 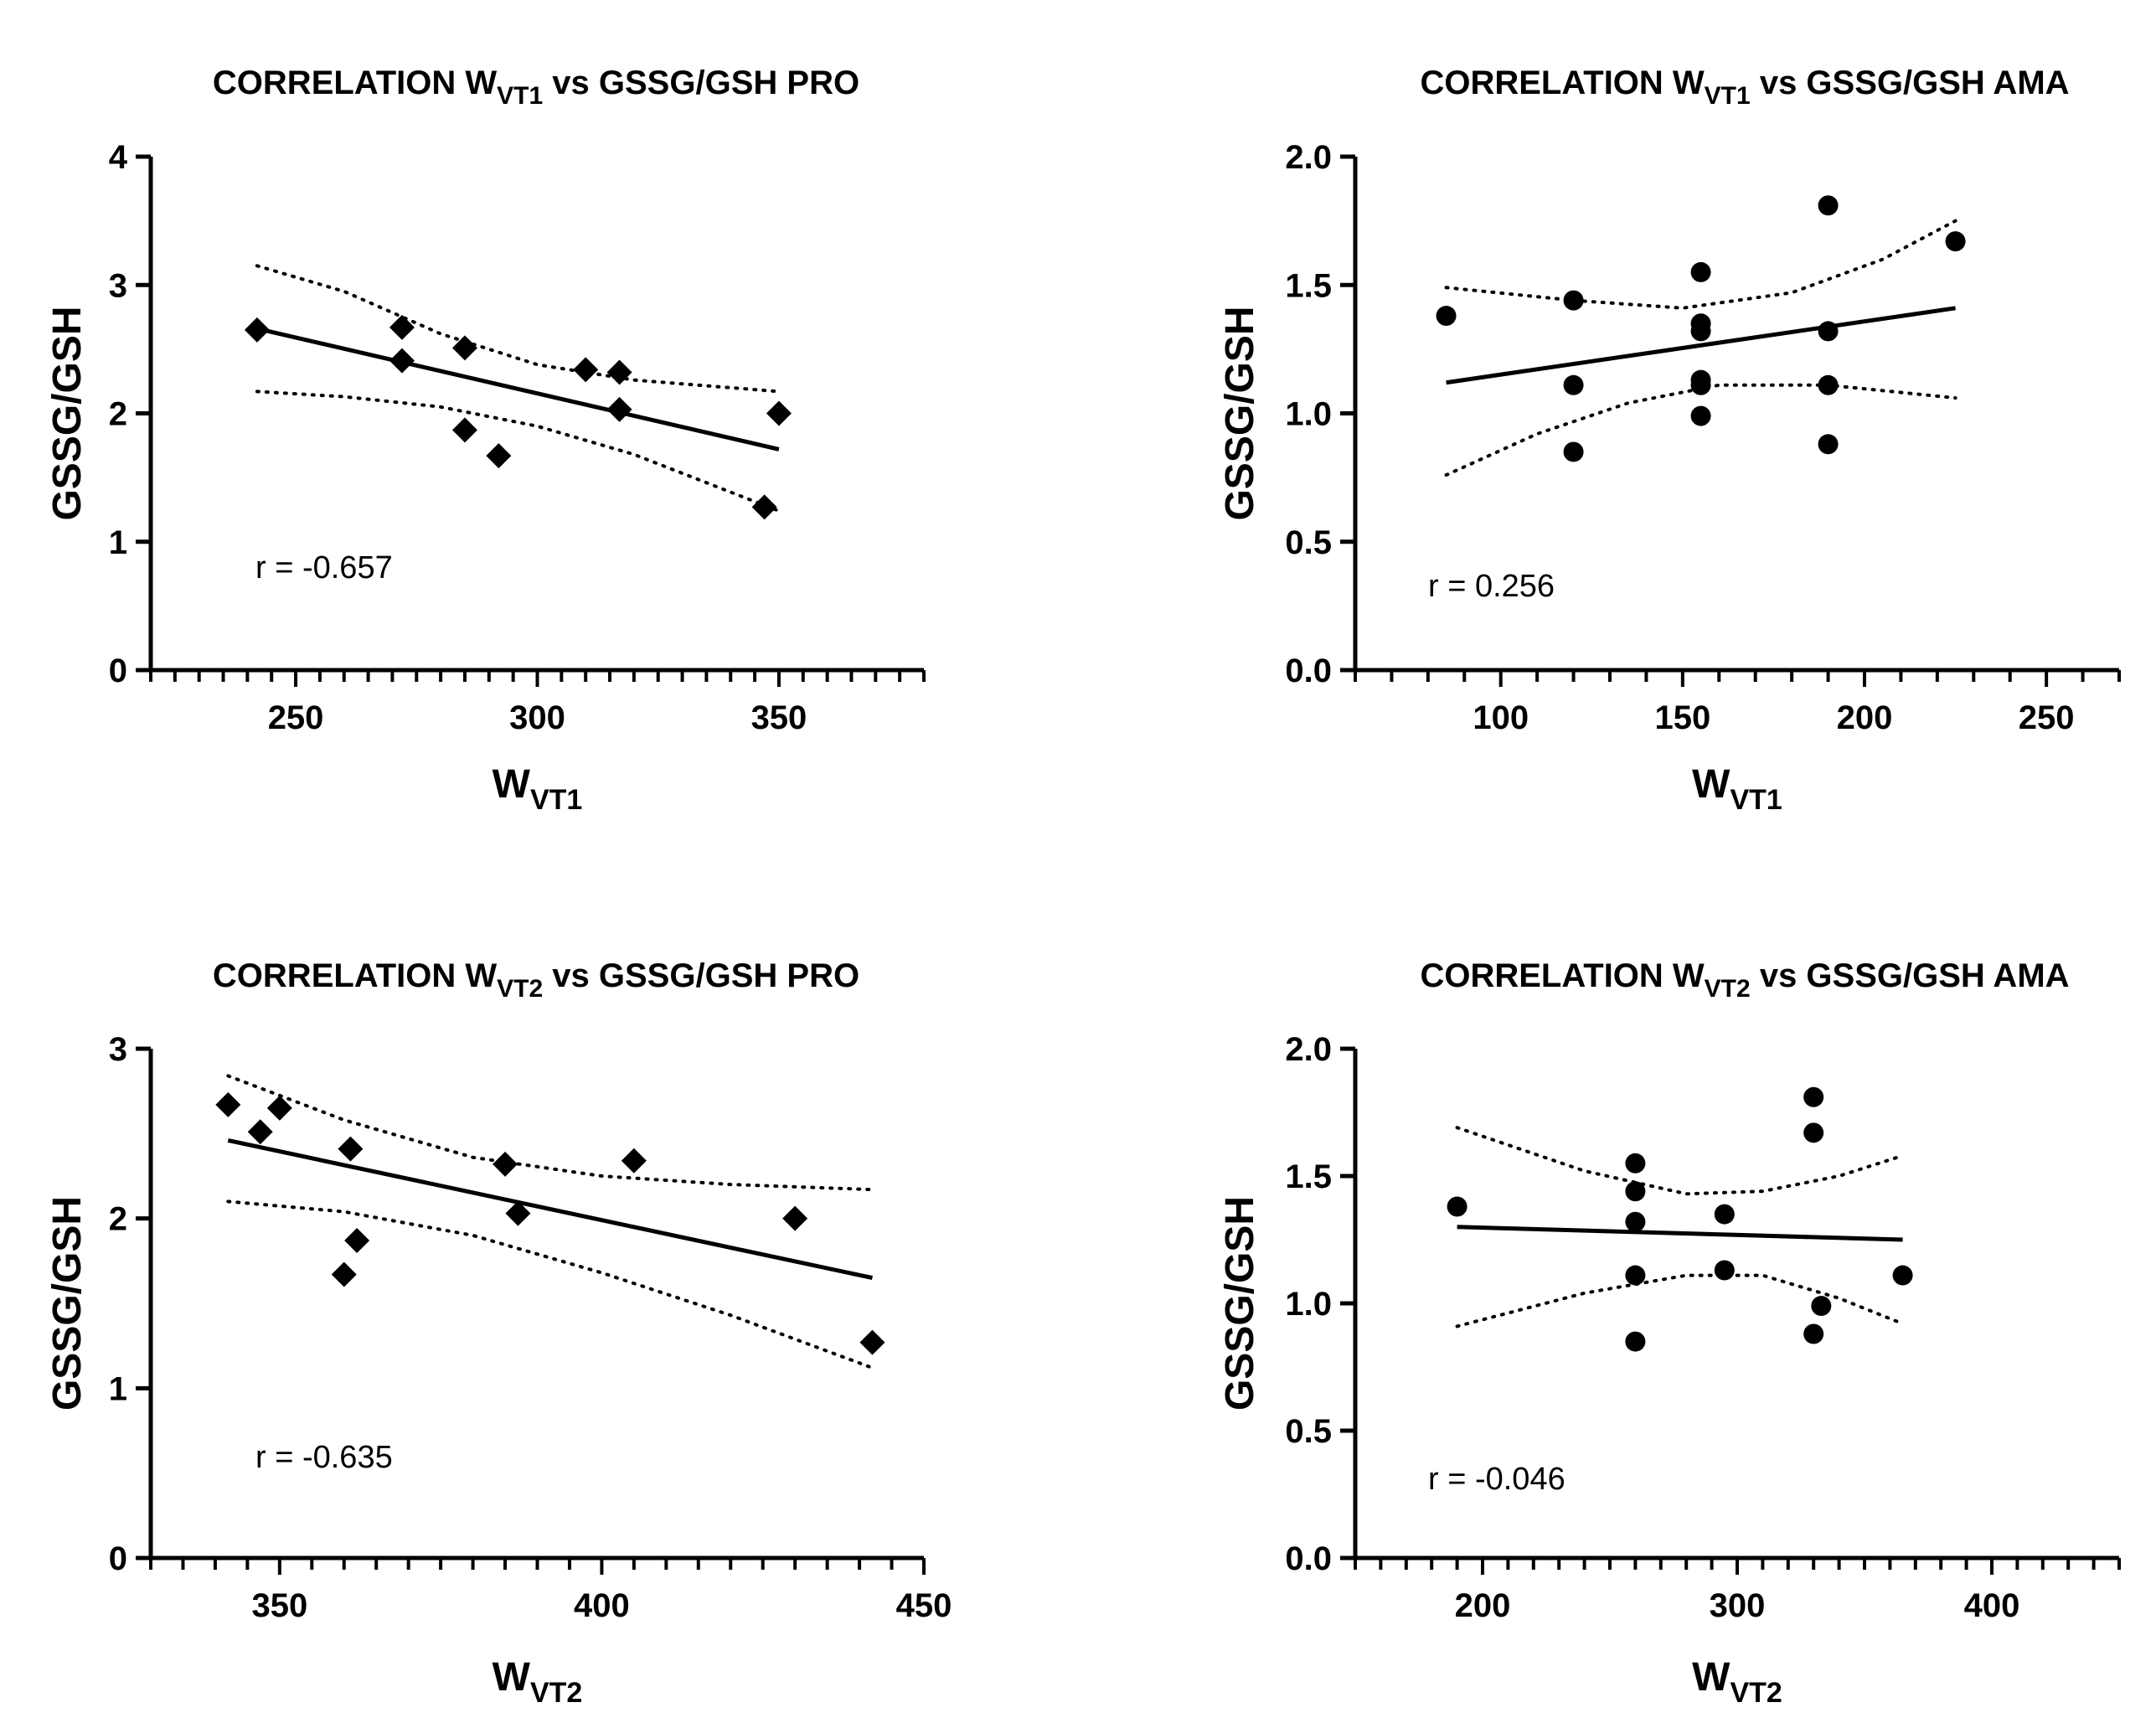 I want to click on chart-title: CORRELATION WVT1 vs GSSG/GSH AMA, so click(x=1745, y=87).